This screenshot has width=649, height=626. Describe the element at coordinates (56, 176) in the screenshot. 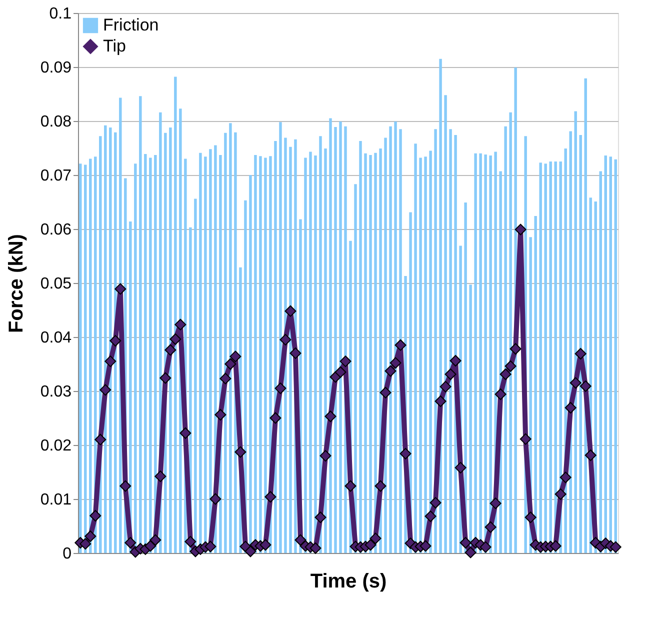

I see `y-tick-label: 0.07` at that location.